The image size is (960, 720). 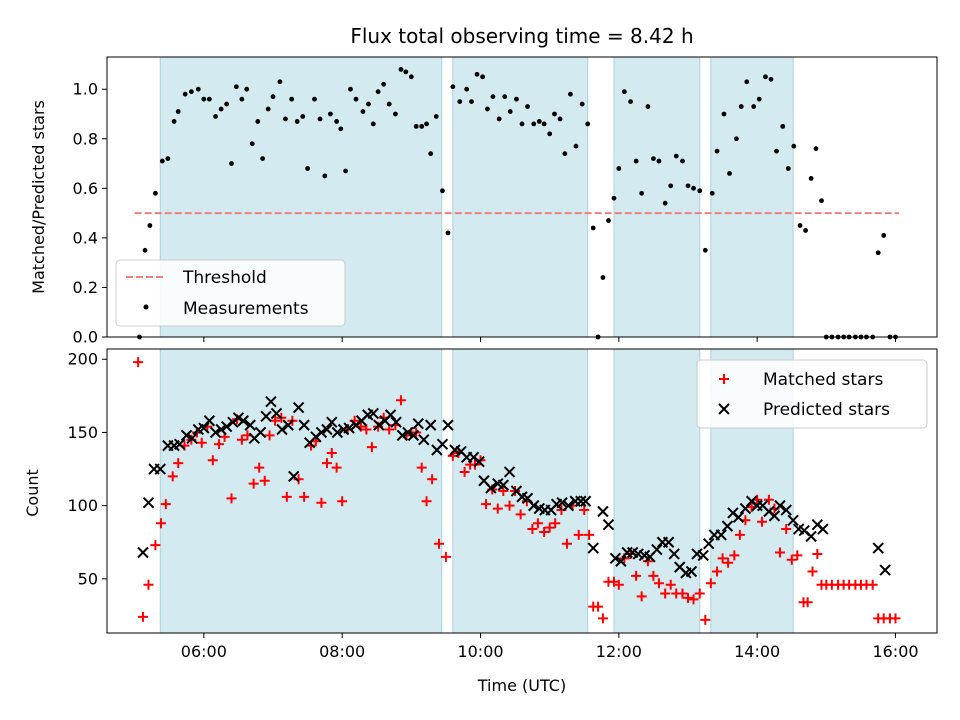 What do you see at coordinates (85, 237) in the screenshot?
I see `y-tick-label: 0.4` at bounding box center [85, 237].